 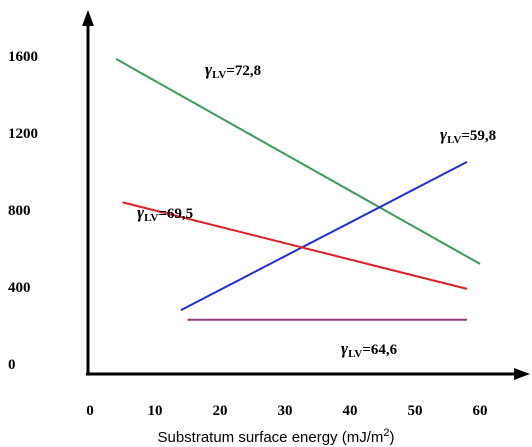 What do you see at coordinates (19, 288) in the screenshot?
I see `y-tick-label: 400` at bounding box center [19, 288].